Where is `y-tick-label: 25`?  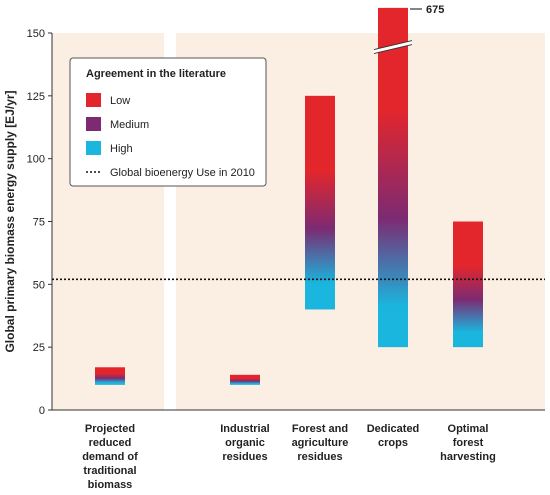
y-tick-label: 25 is located at coordinates (39, 348).